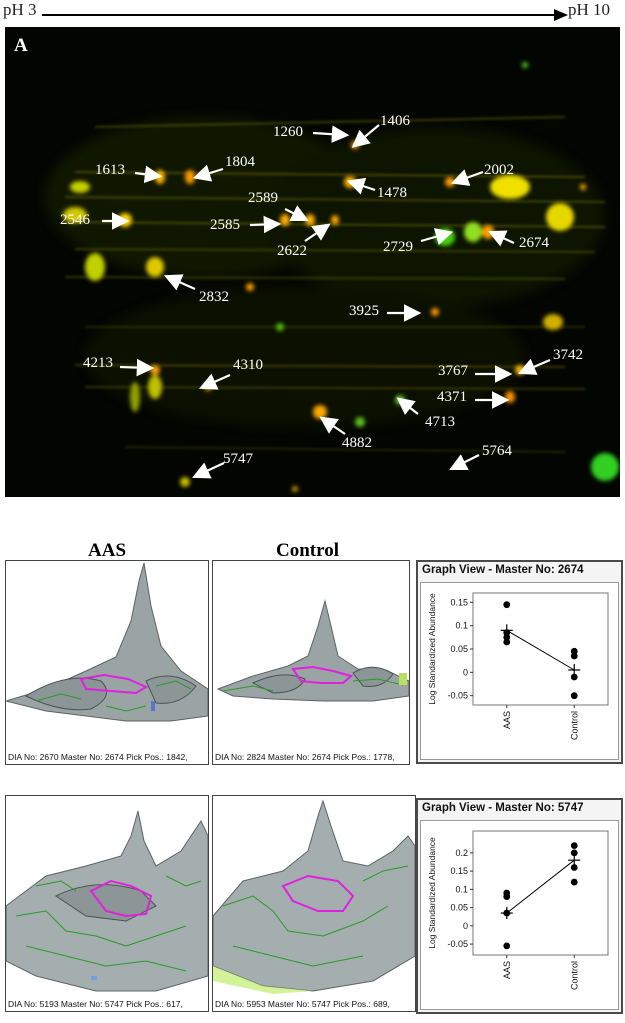 This screenshot has height=1023, width=625. What do you see at coordinates (395, 121) in the screenshot?
I see `spot-label: 1406` at bounding box center [395, 121].